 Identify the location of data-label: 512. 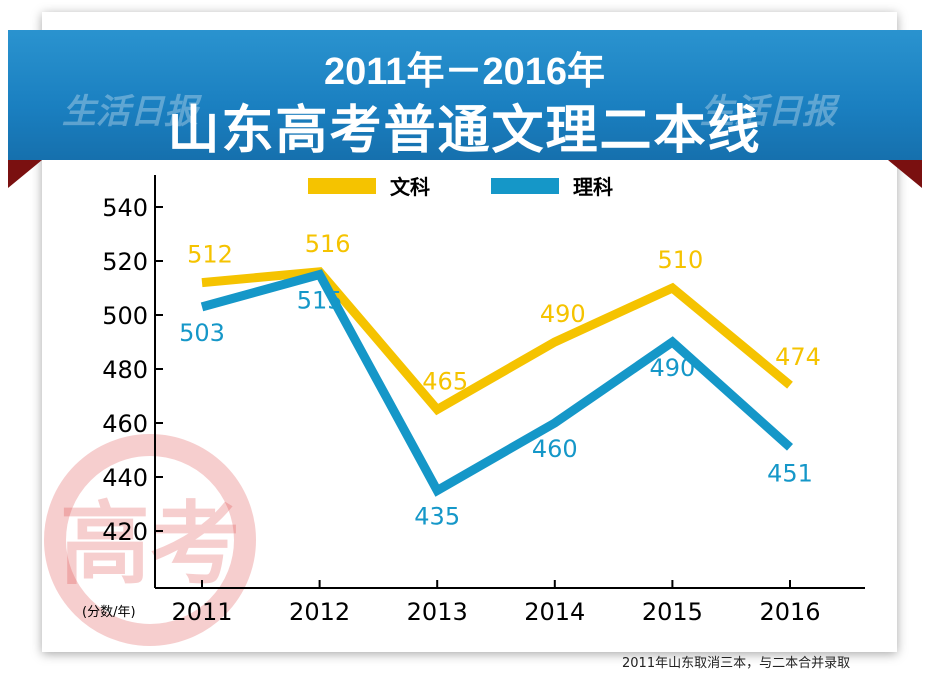
(210, 255).